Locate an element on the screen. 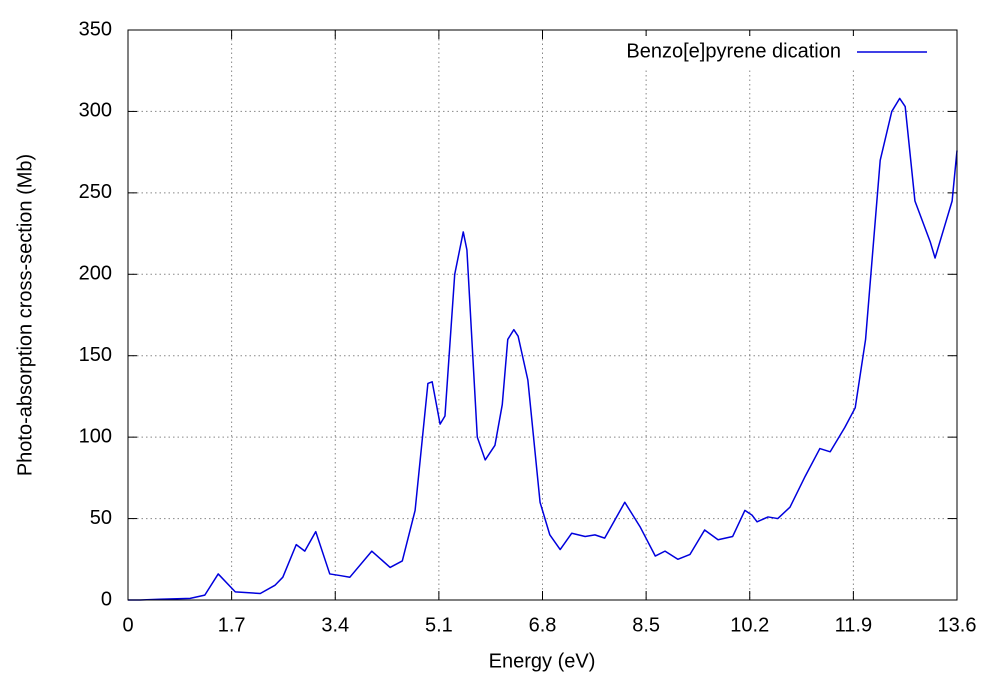  y-tick-label: 150 is located at coordinates (95, 355).